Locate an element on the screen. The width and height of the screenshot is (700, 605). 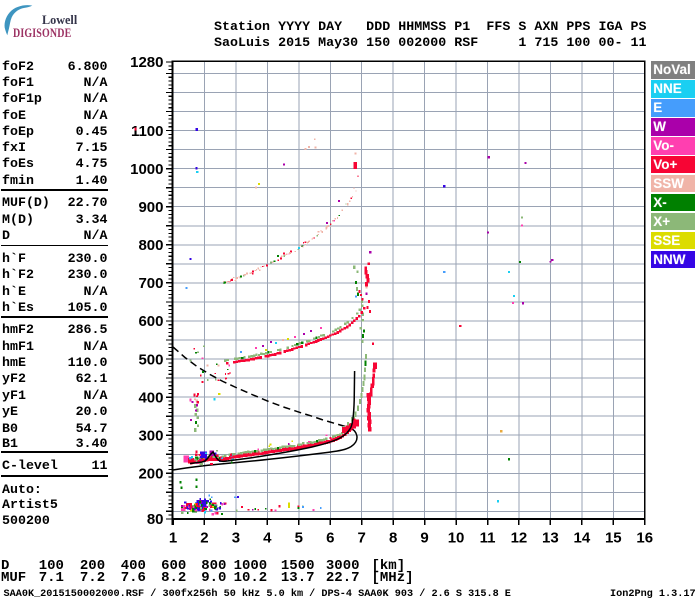
svg-text: 5 is located at coordinates (299, 538).